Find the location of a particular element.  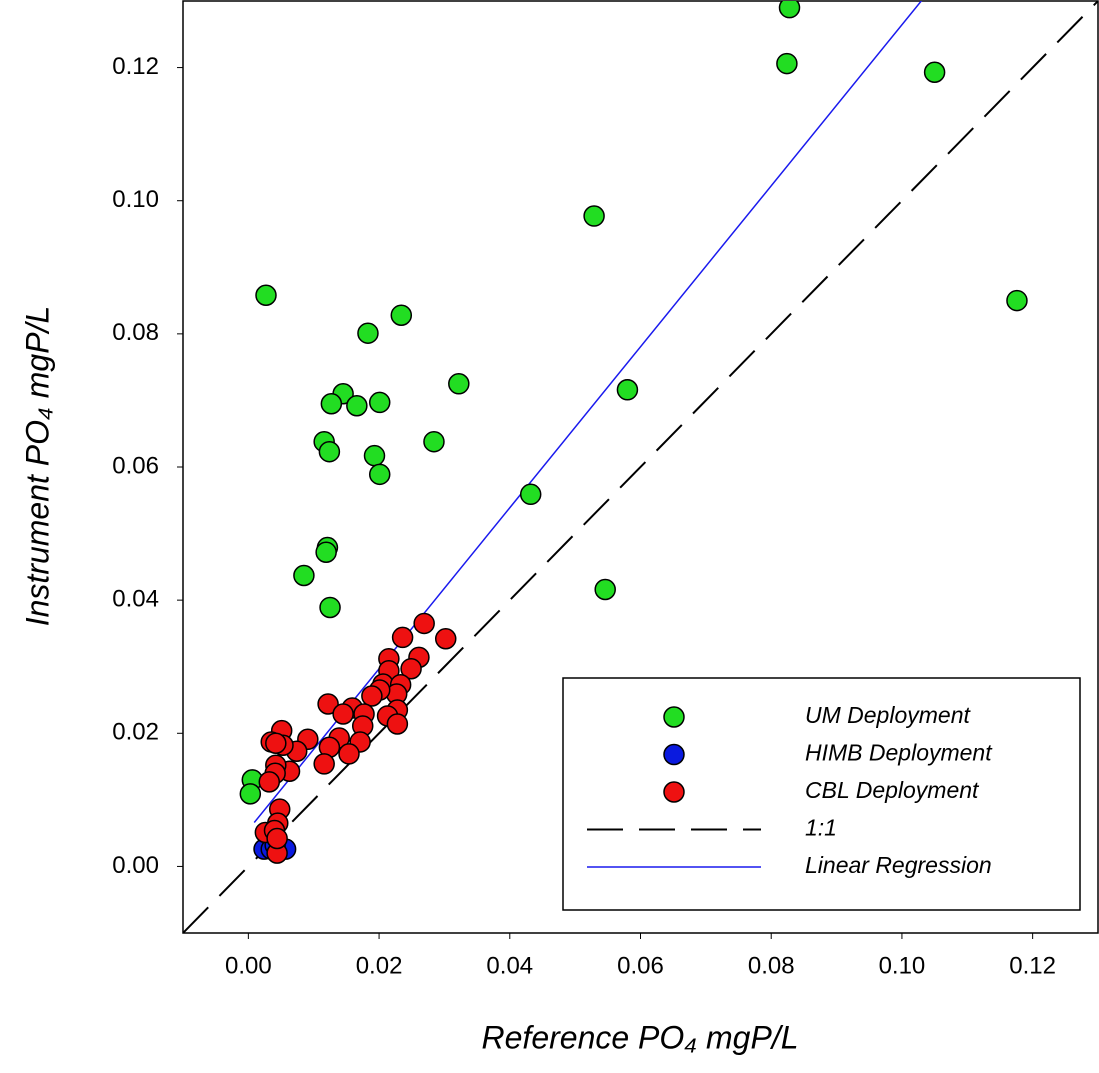

x-axis-title: Reference PO₄ mgP/L is located at coordinates (640, 1037).